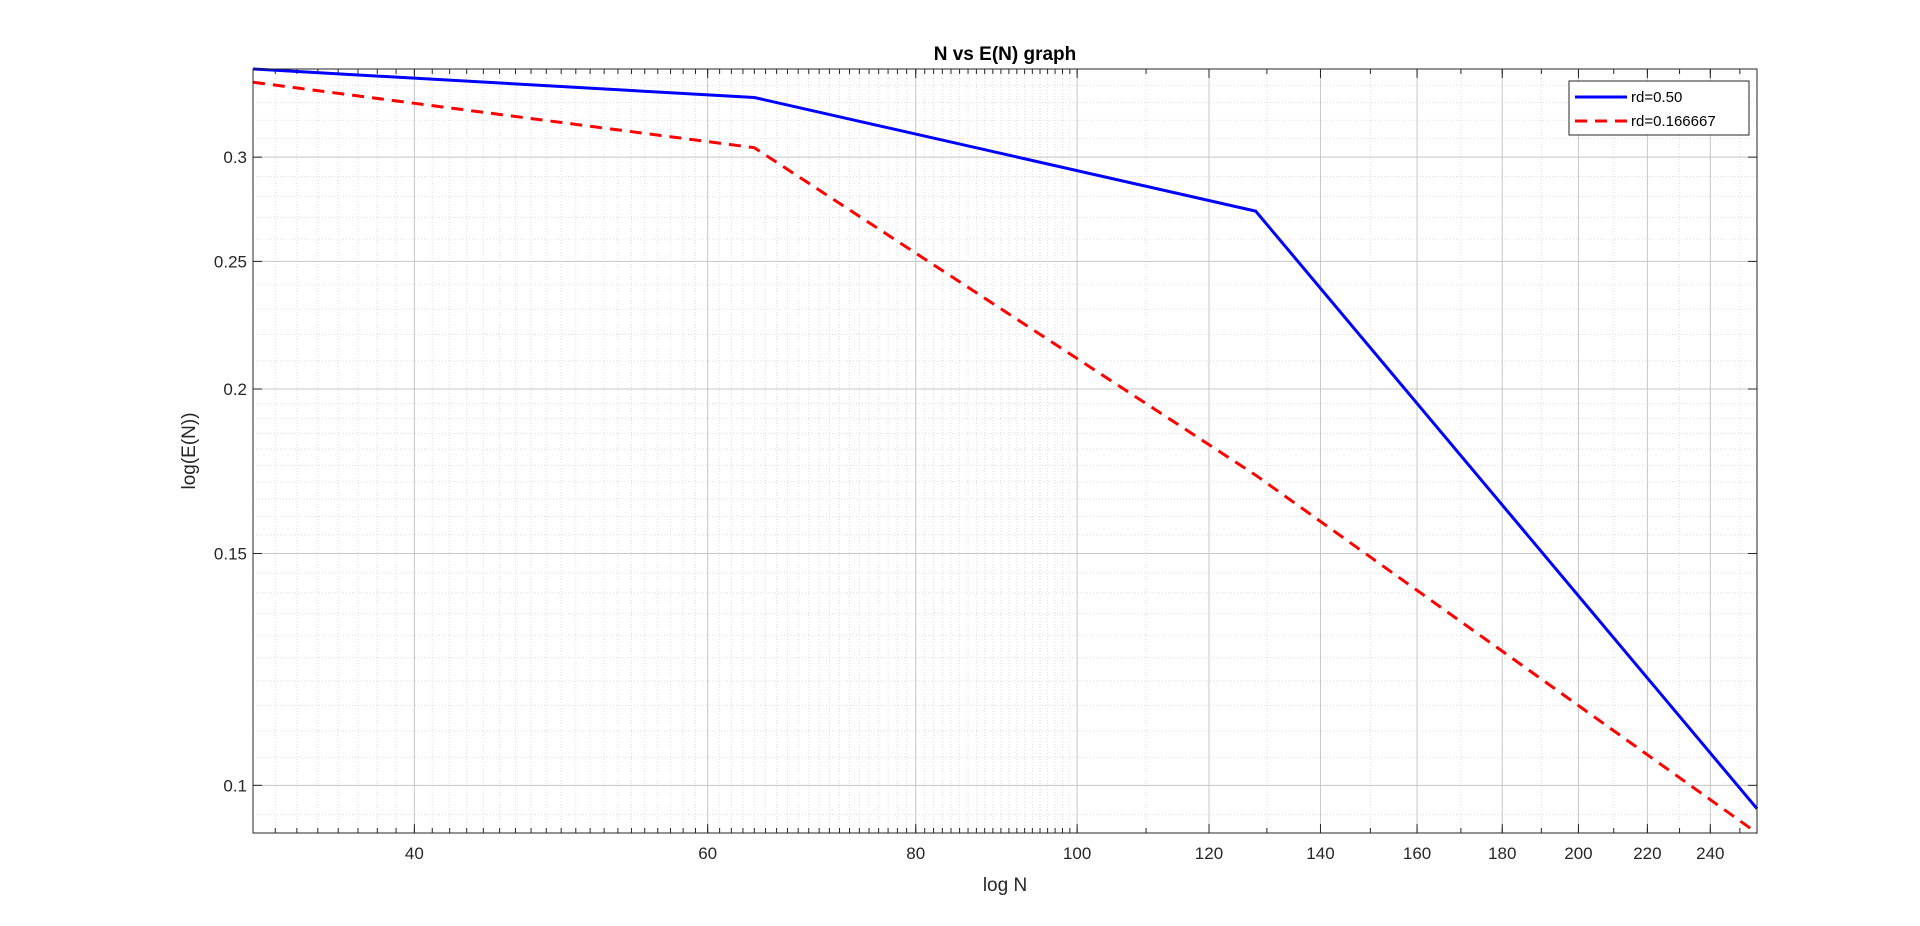  Describe the element at coordinates (1673, 121) in the screenshot. I see `legend-label-2: rd=0.166667` at that location.